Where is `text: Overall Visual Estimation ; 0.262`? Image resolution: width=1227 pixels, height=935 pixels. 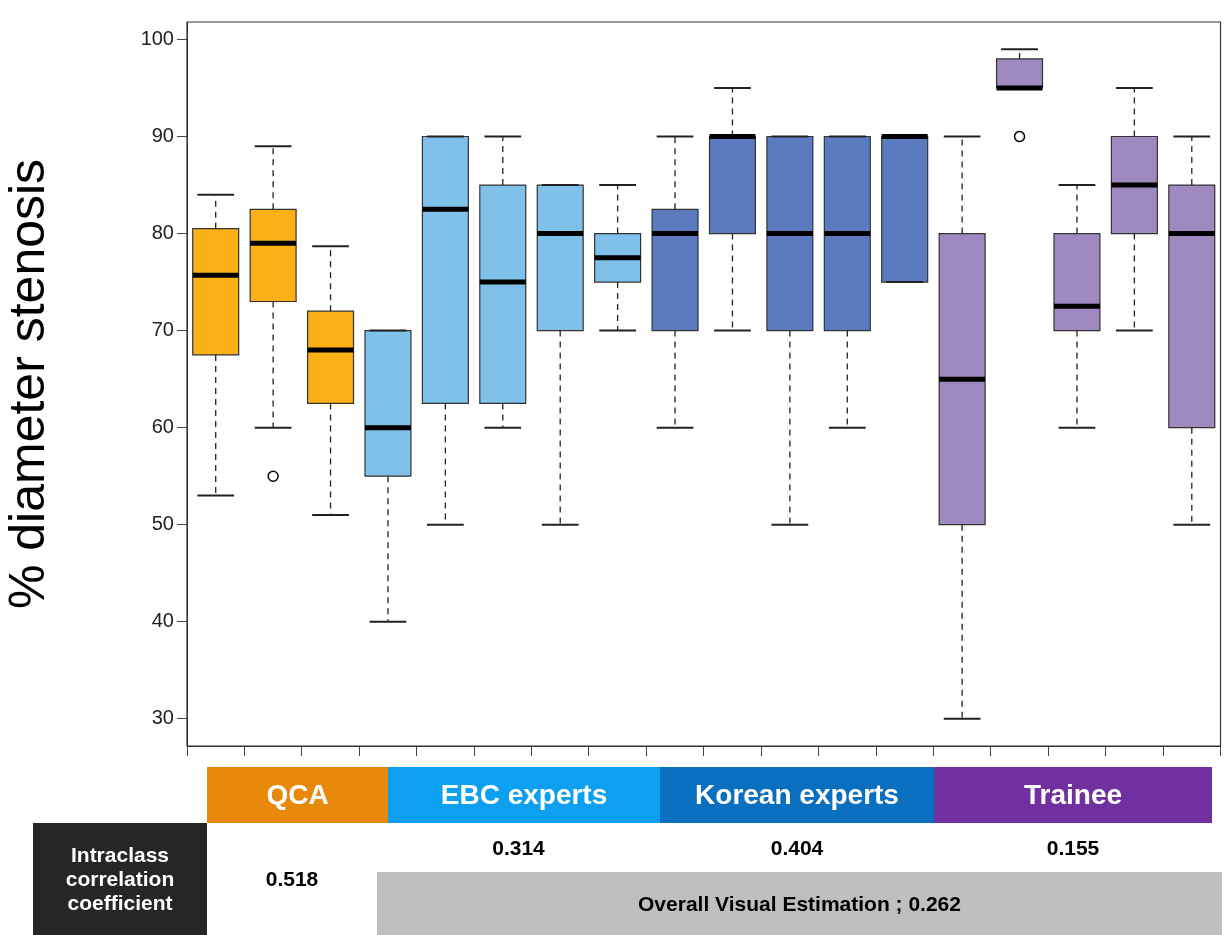 text: Overall Visual Estimation ; 0.262 is located at coordinates (799, 903).